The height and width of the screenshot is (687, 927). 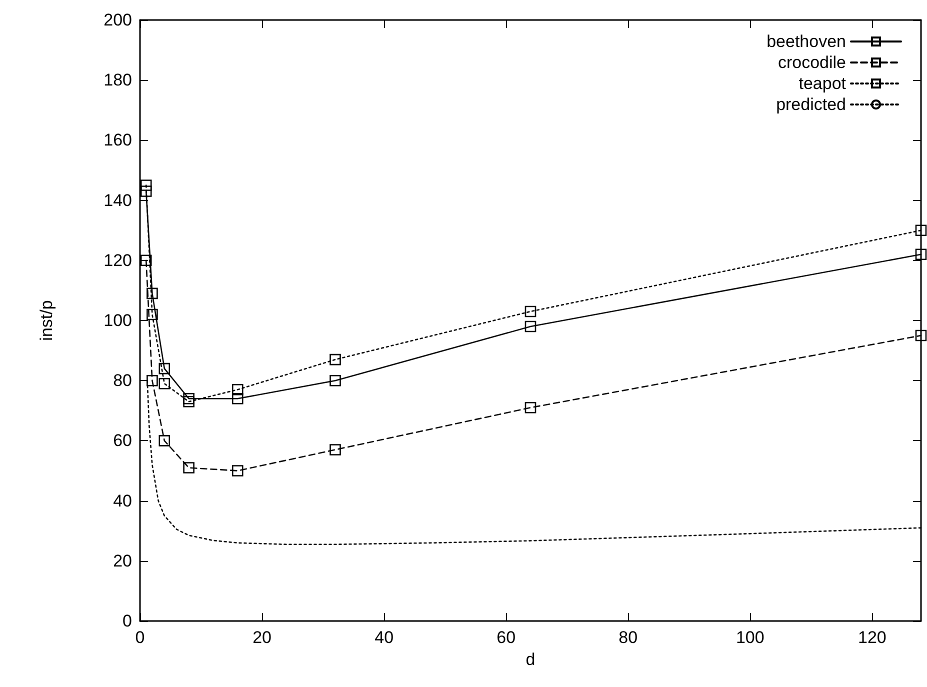 What do you see at coordinates (822, 83) in the screenshot?
I see `legend-label: teapot` at bounding box center [822, 83].